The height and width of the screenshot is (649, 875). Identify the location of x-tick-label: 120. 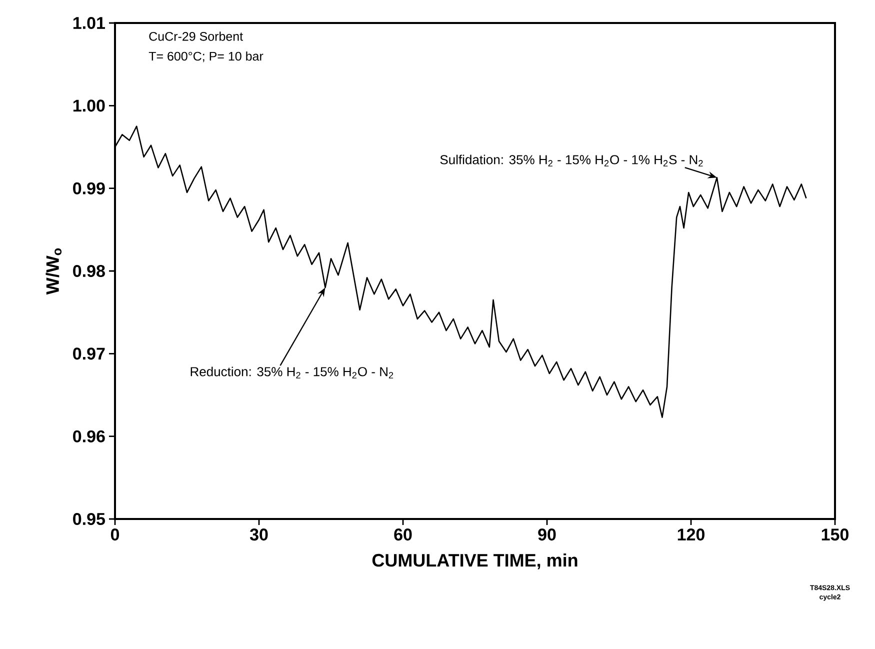
(691, 534).